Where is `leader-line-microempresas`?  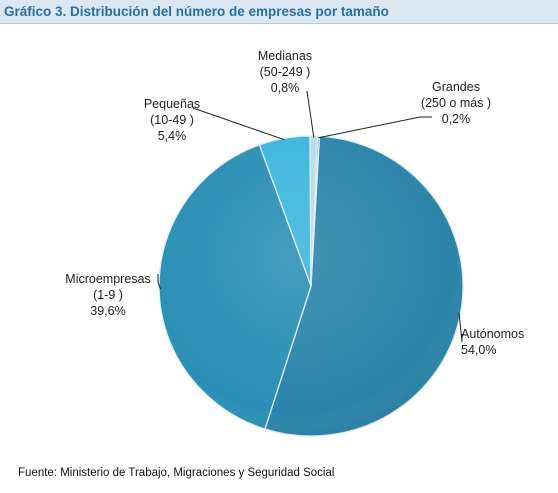
leader-line-microempresas is located at coordinates (159, 282).